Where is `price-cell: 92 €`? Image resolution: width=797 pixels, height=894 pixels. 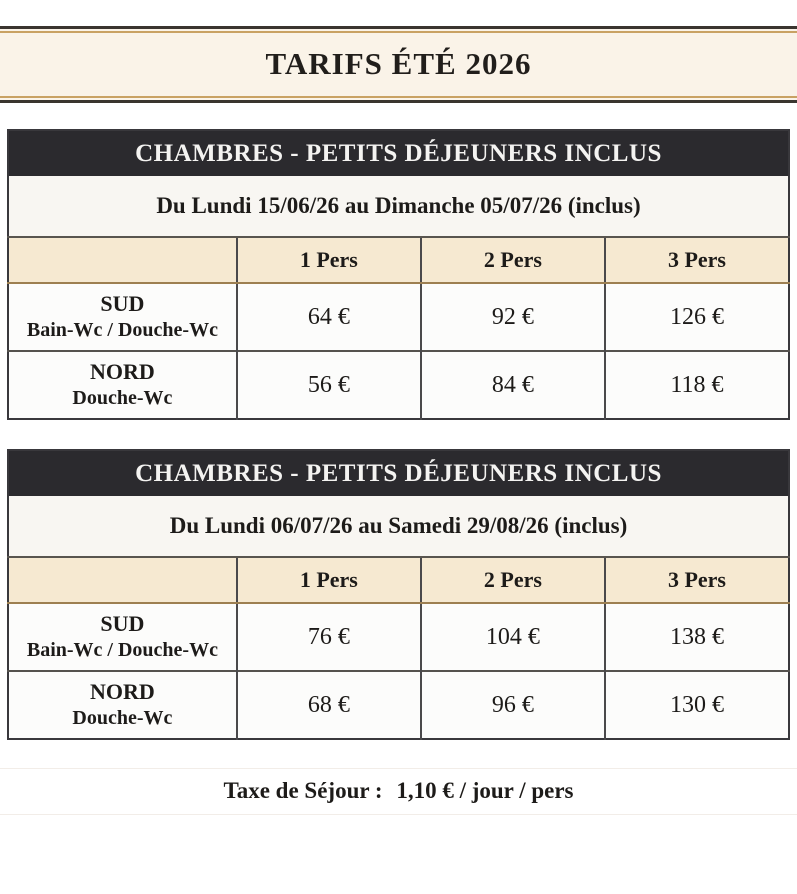
price-cell: 92 € is located at coordinates (512, 317).